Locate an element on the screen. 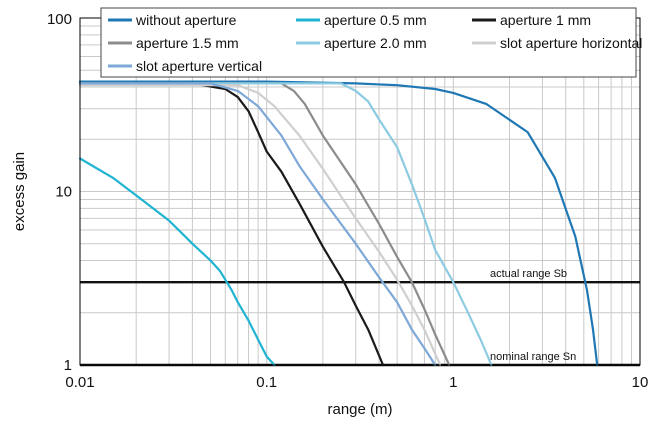 This screenshot has height=423, width=670. legend-entry: without aperture is located at coordinates (186, 20).